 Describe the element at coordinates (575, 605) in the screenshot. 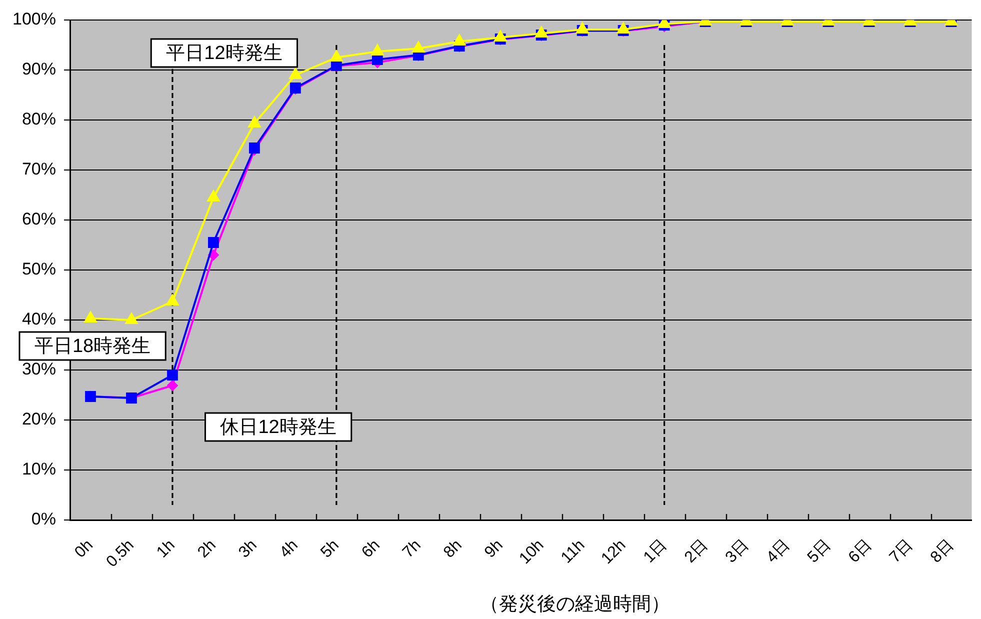

I see `x-axis-title: （発災後の経過時間）` at that location.